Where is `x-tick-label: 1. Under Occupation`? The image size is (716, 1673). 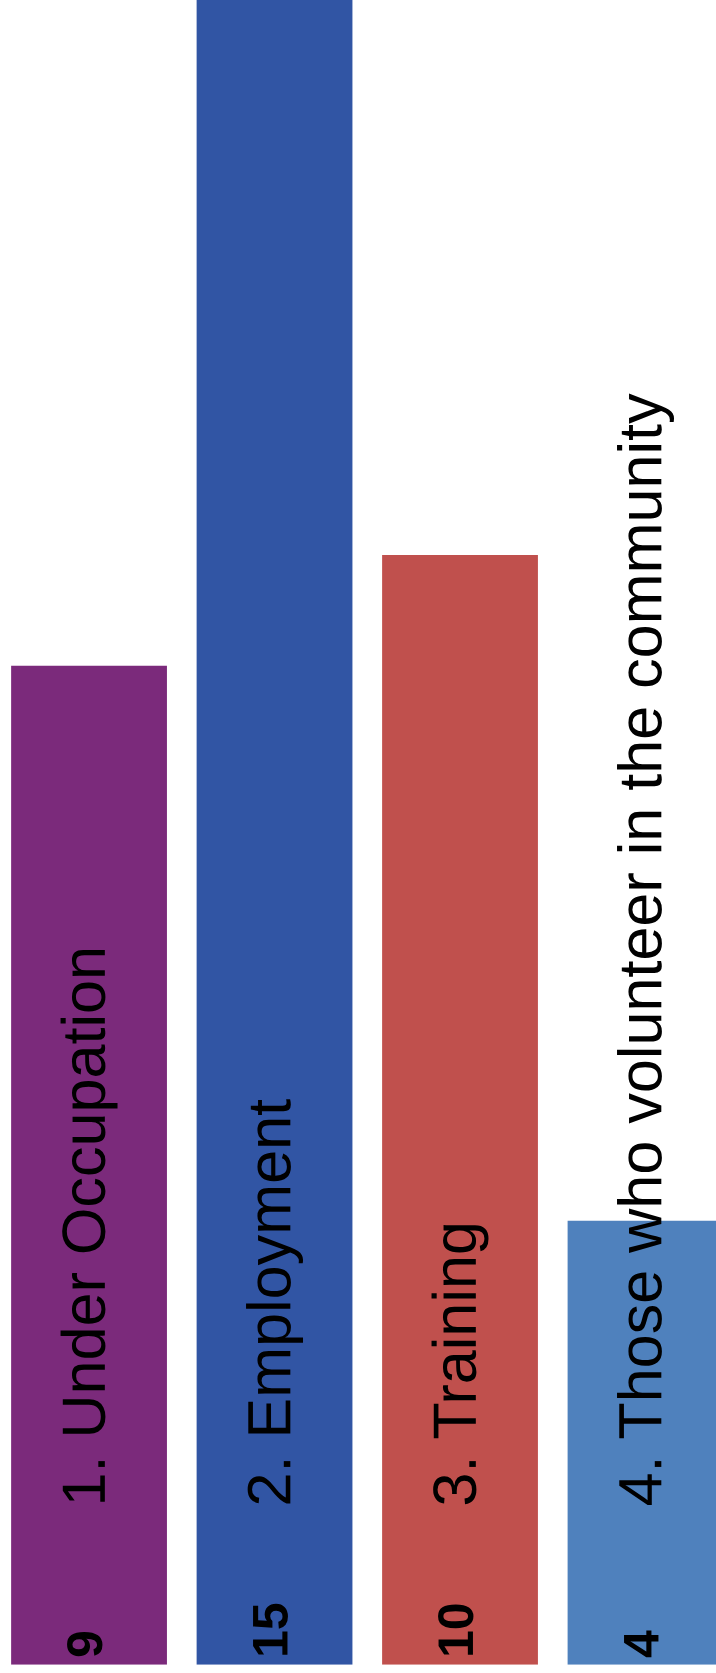 x-tick-label: 1. Under Occupation is located at coordinates (89, 1225).